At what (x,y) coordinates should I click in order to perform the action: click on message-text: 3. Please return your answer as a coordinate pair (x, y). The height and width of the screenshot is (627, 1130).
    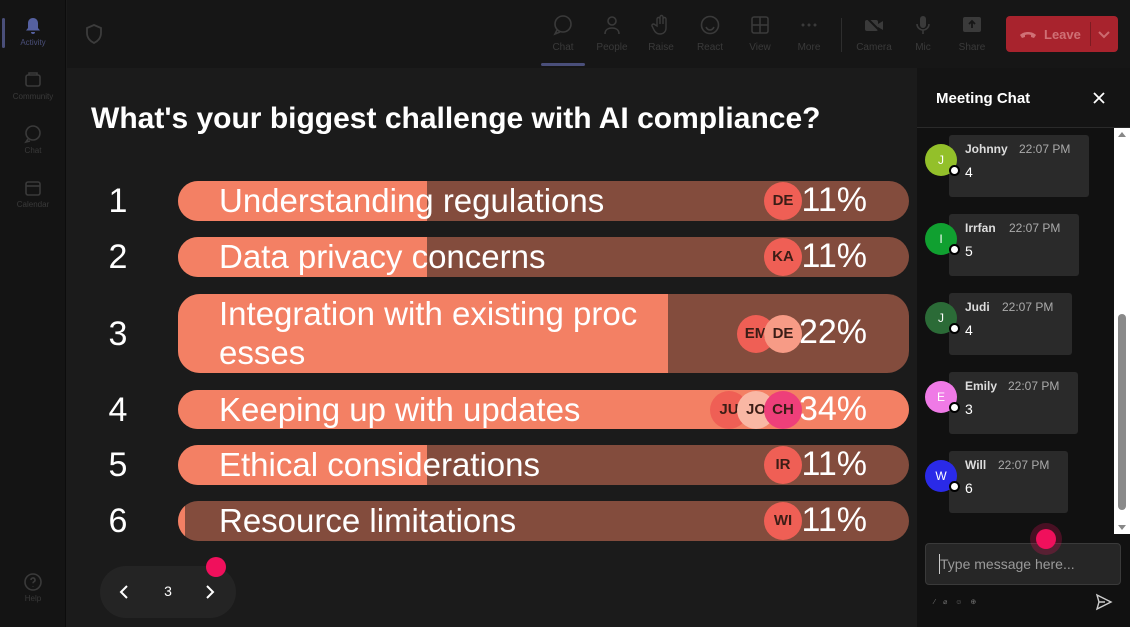
    Looking at the image, I should click on (969, 409).